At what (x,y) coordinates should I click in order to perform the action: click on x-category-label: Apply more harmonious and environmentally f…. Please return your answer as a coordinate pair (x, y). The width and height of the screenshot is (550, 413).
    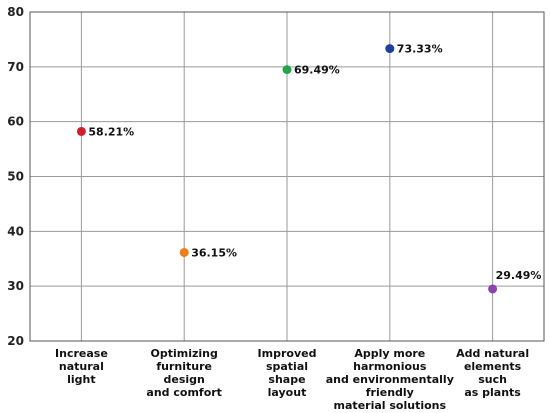
    Looking at the image, I should click on (390, 379).